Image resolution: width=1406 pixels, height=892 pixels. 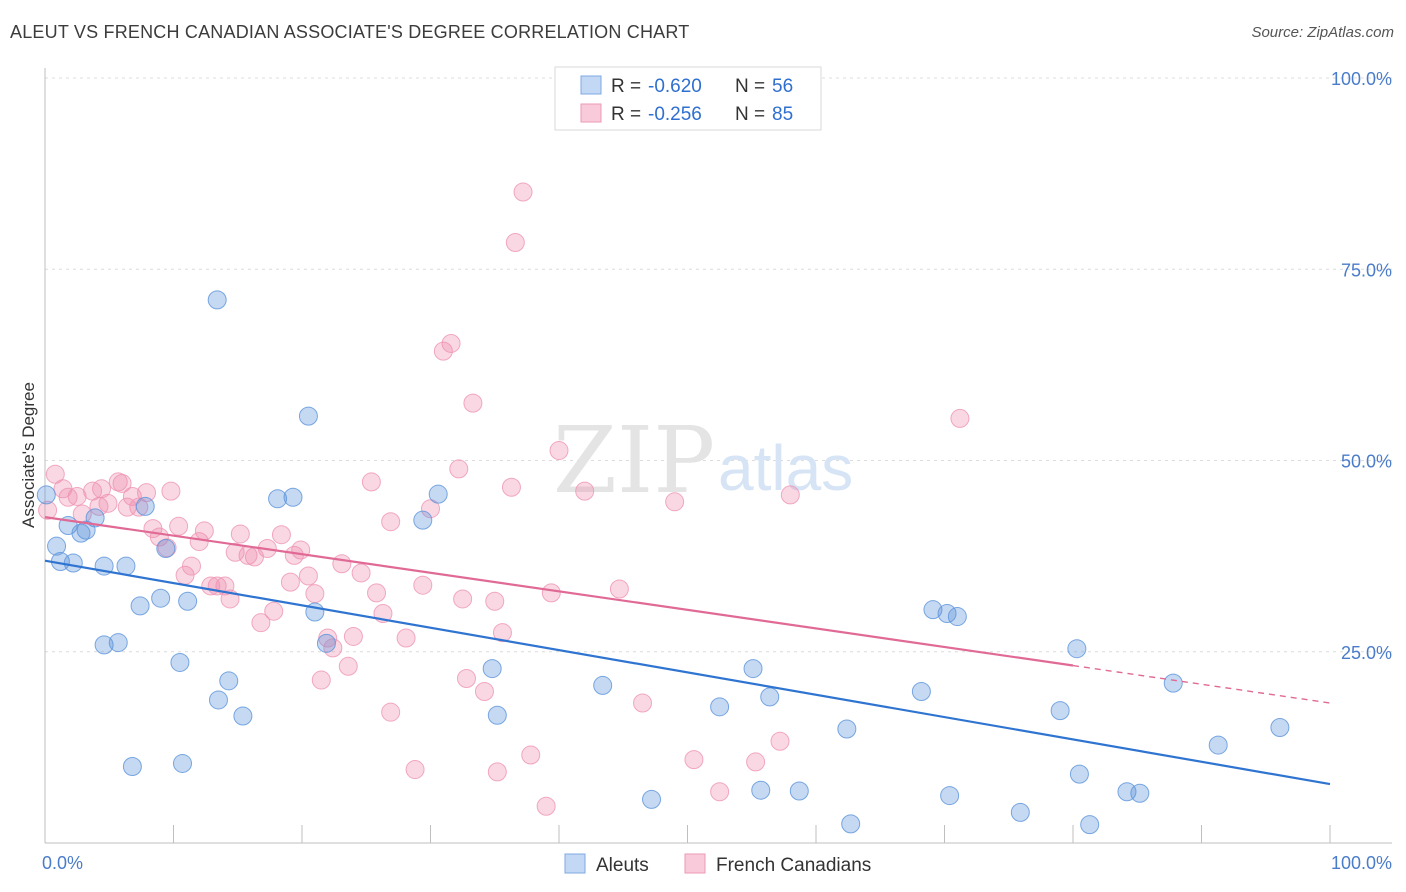 I want to click on bottom-legend-aleuts: Aleuts, so click(x=622, y=865).